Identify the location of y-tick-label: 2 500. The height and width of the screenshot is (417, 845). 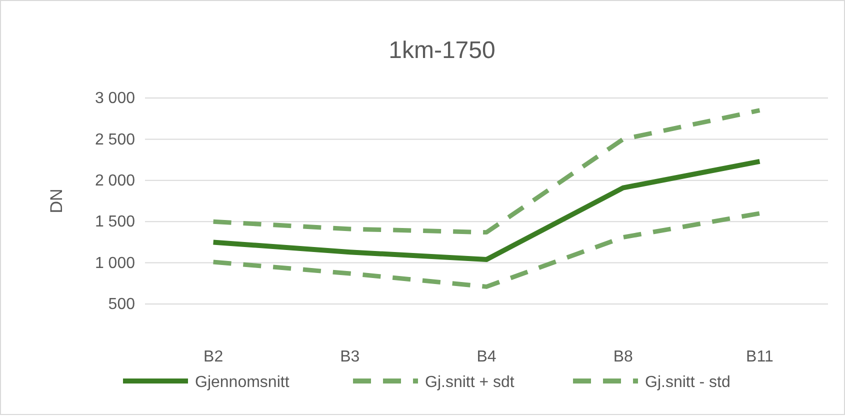
(115, 139).